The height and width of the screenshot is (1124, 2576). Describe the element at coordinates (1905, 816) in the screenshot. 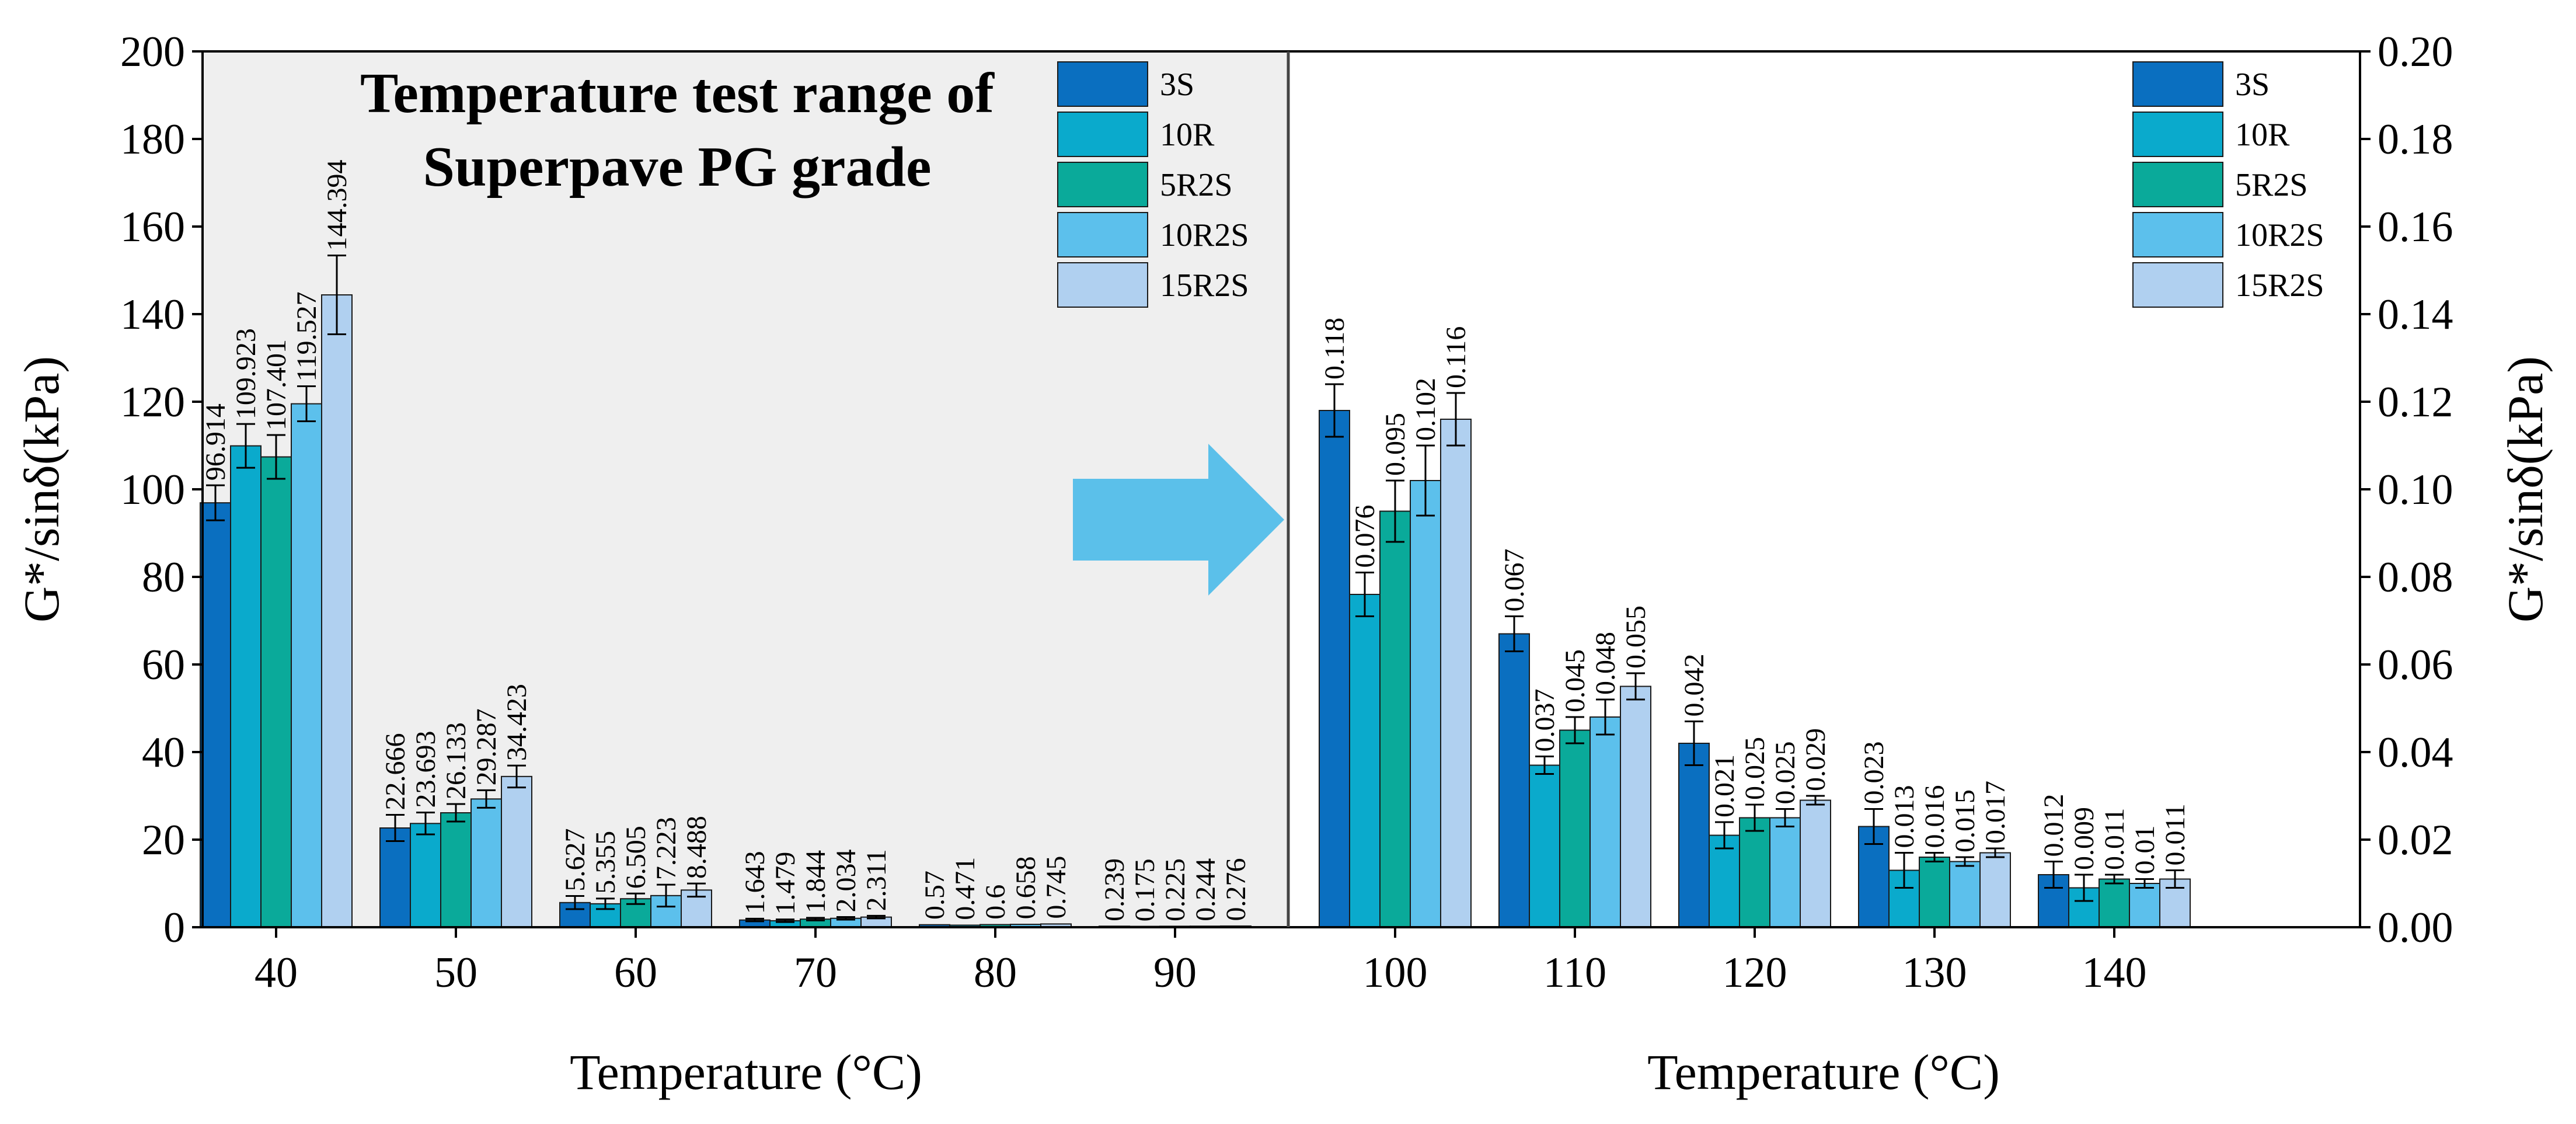

I see `data-label-10r-130: 0.013` at that location.